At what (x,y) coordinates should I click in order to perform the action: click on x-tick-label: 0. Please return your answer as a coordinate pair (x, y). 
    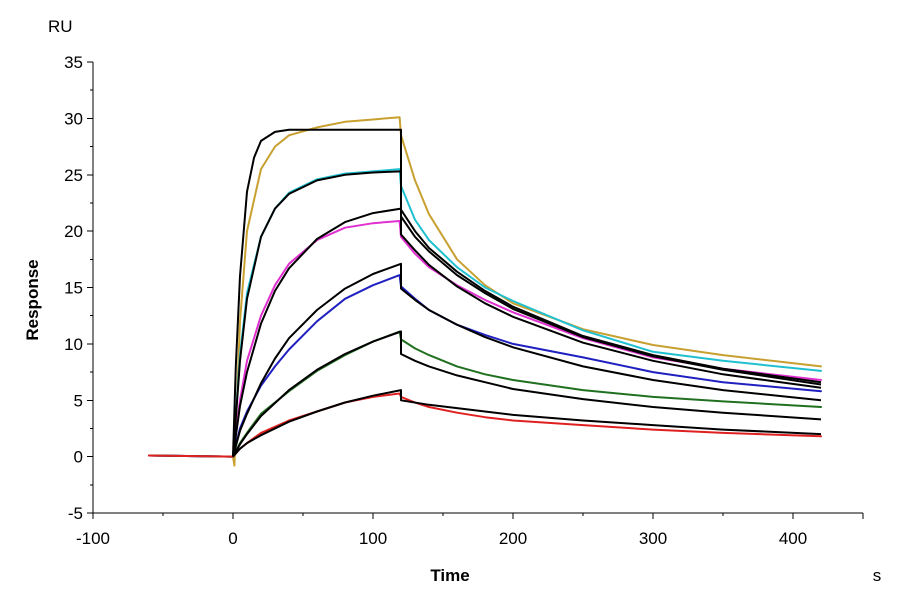
    Looking at the image, I should click on (232, 538).